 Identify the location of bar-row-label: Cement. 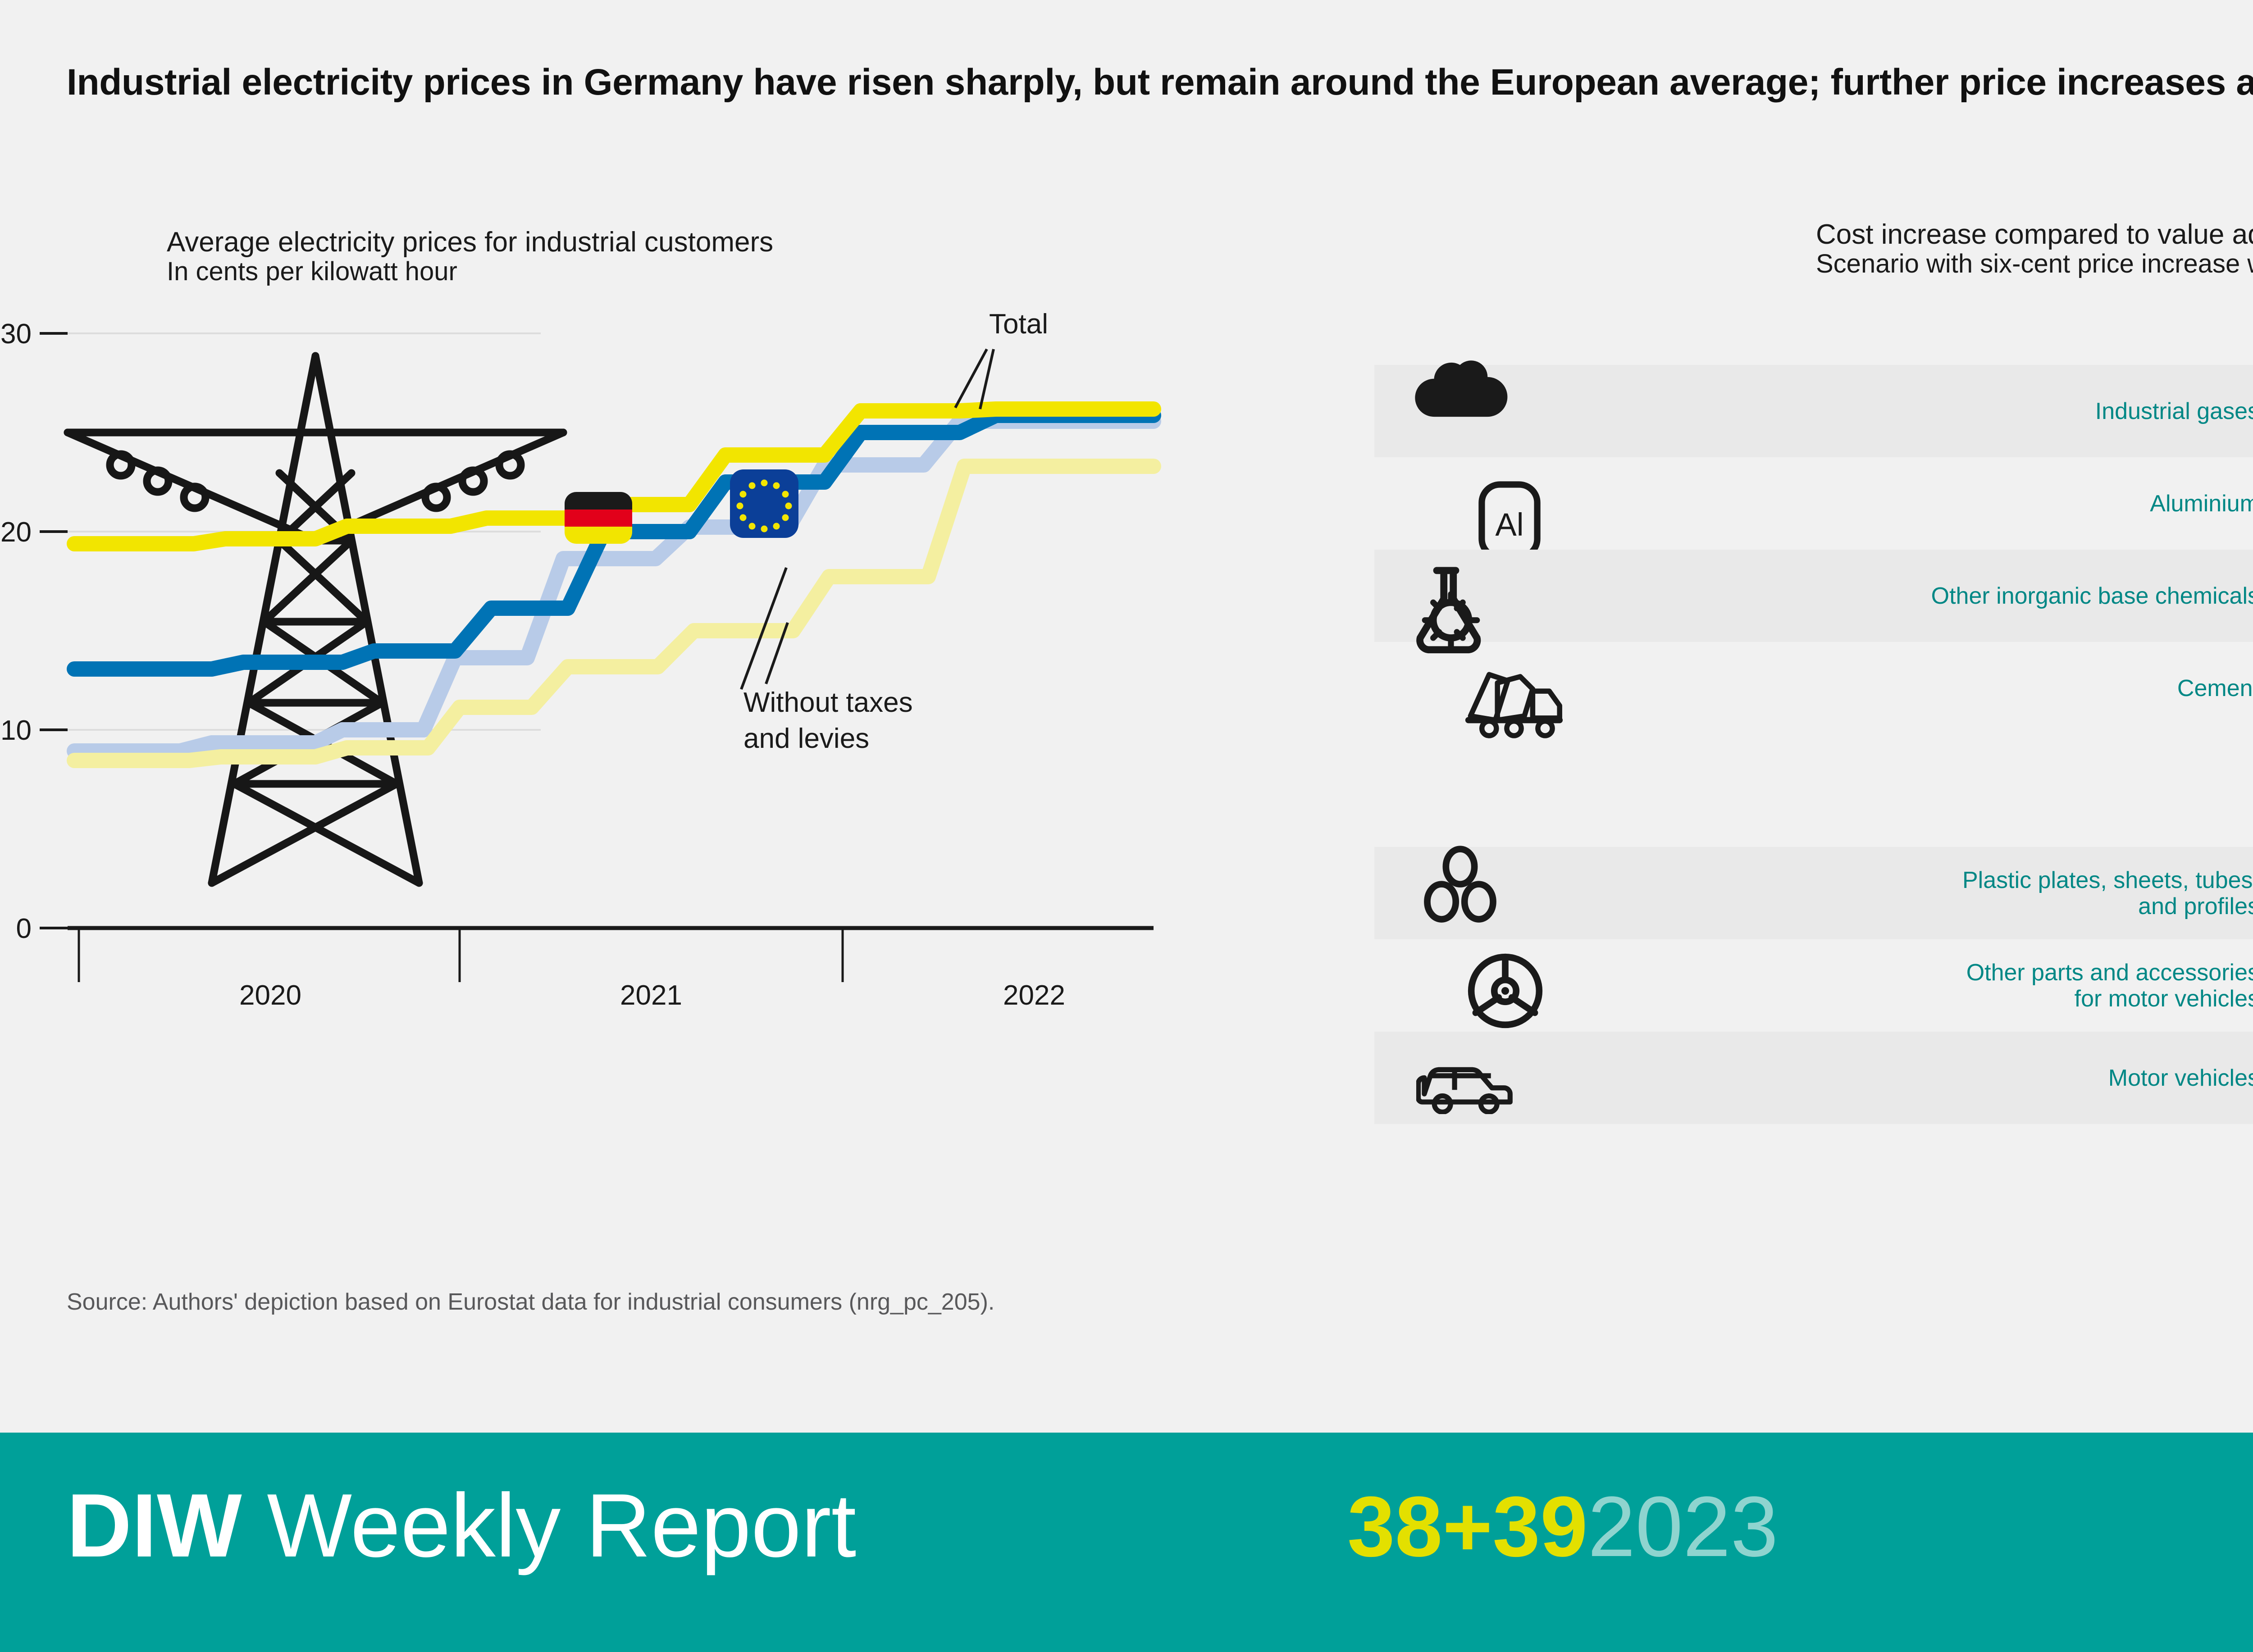
(2215, 688).